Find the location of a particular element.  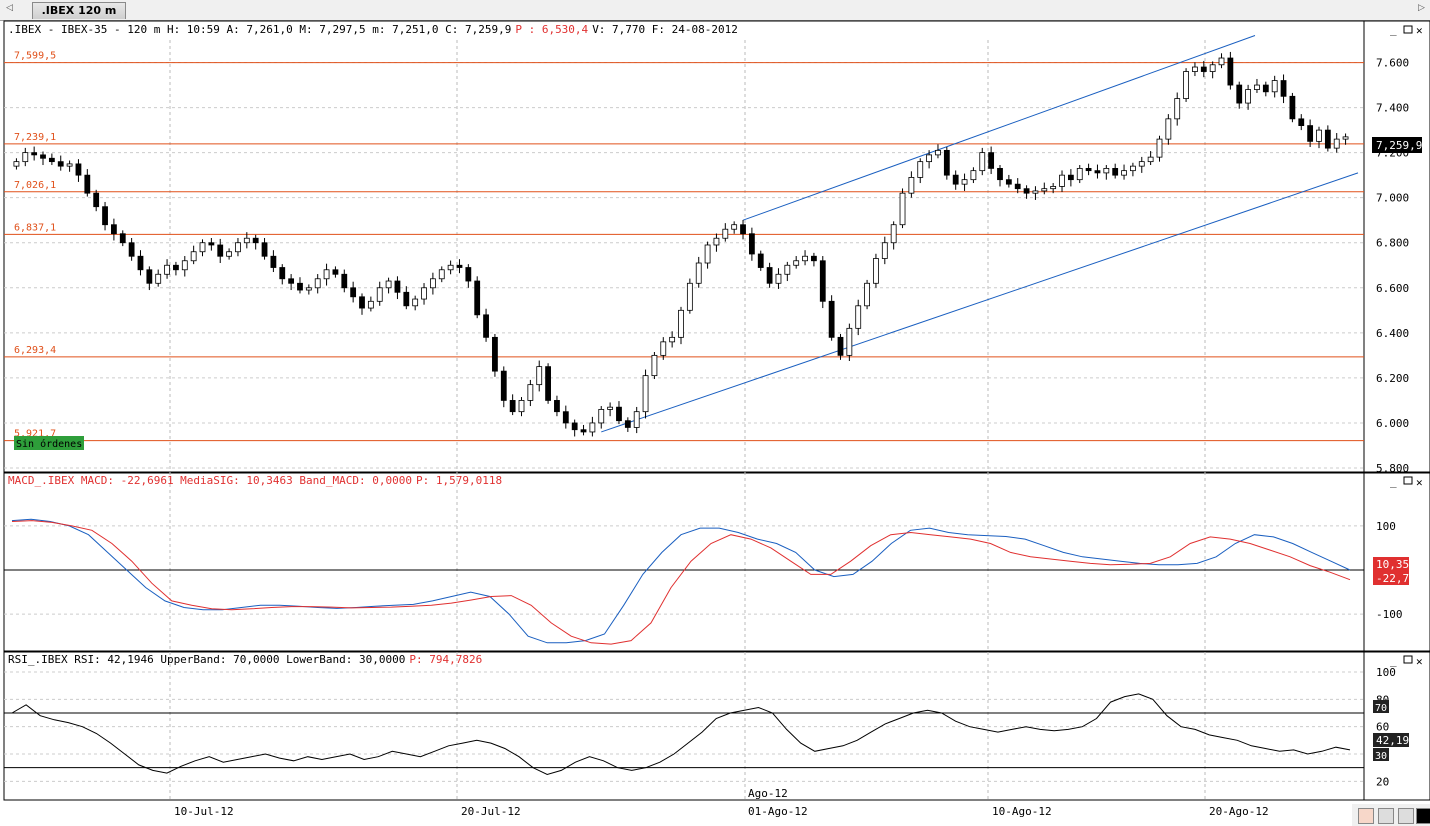

last-price-badge is located at coordinates (1397, 145).